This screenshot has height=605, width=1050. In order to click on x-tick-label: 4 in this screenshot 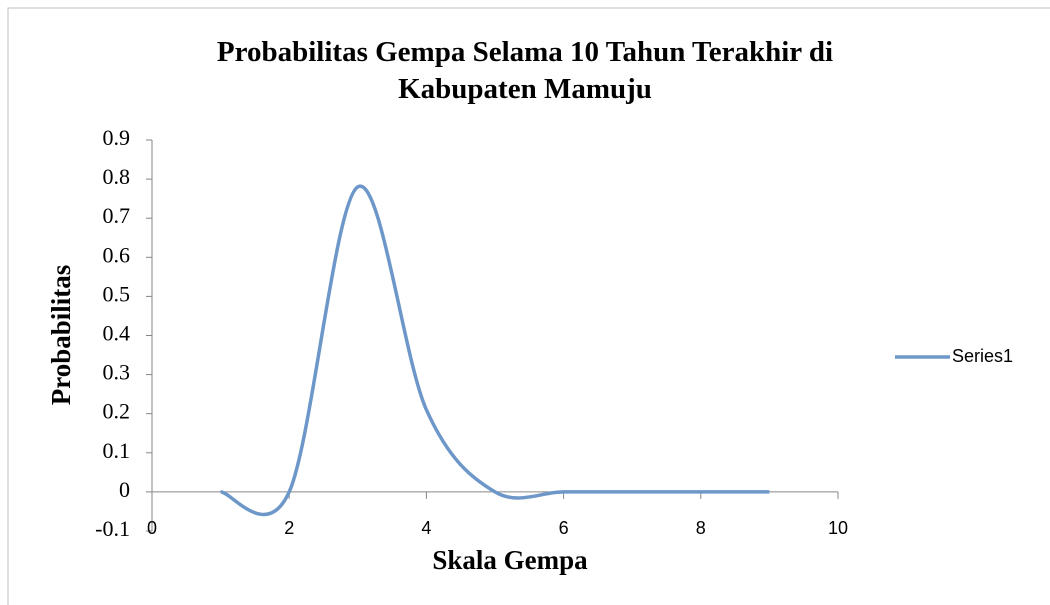, I will do `click(426, 528)`.